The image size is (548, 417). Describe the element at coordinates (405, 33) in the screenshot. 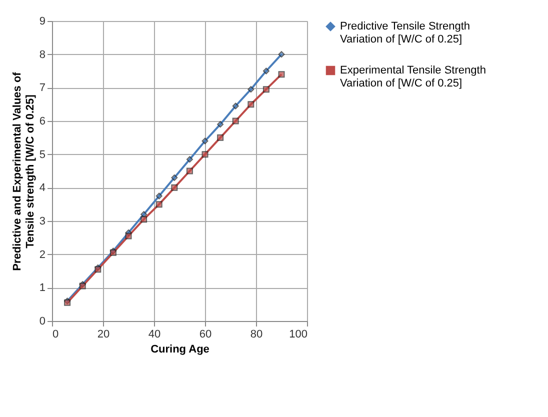

I see `legend-label: Predictive Tensile Strength Variation of [W/C of 0.25]` at that location.